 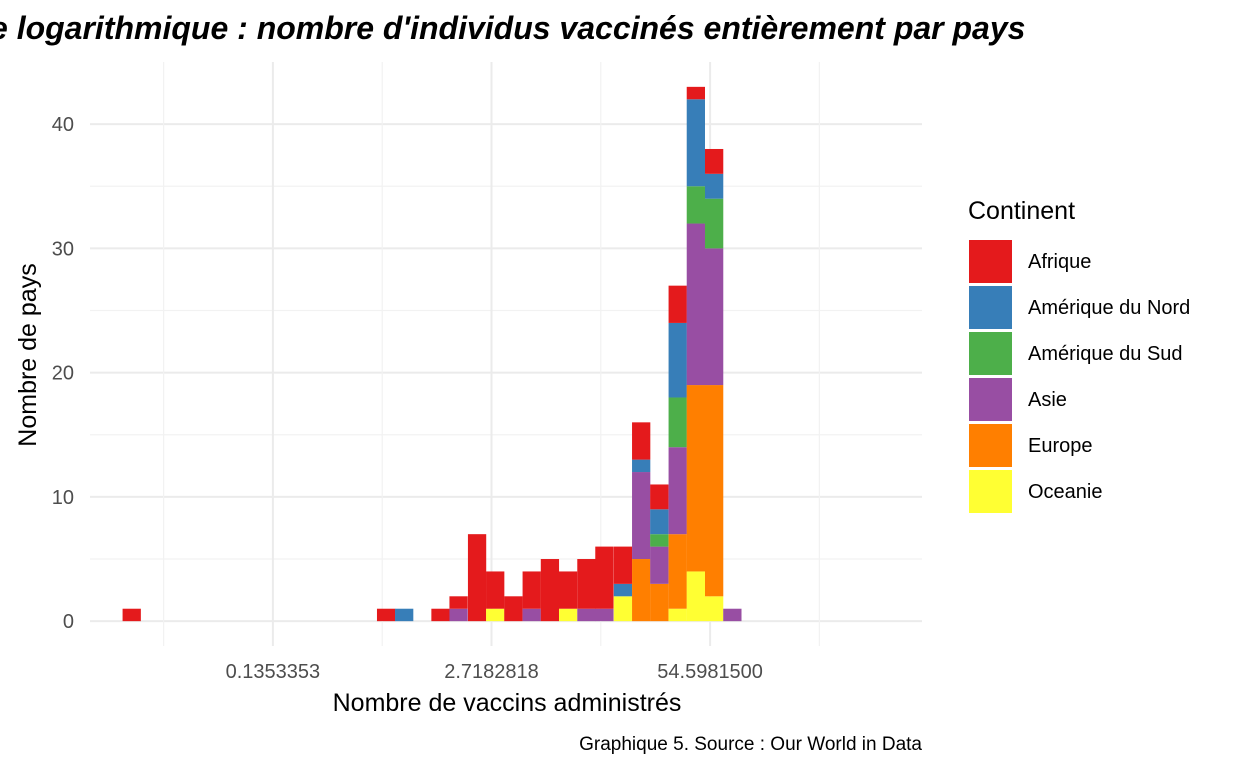 I want to click on y-tick-label: 20, so click(x=63, y=374).